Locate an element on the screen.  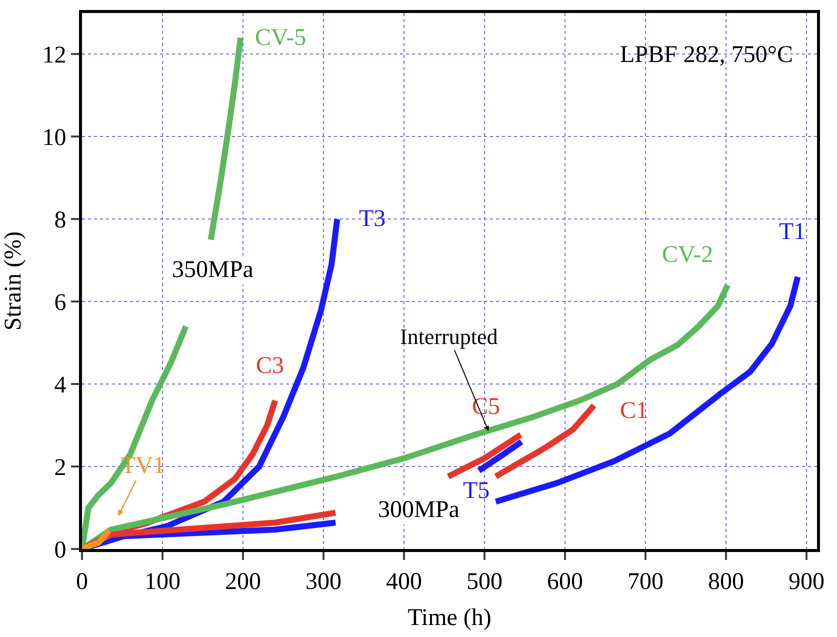
series-label: T5 is located at coordinates (476, 491).